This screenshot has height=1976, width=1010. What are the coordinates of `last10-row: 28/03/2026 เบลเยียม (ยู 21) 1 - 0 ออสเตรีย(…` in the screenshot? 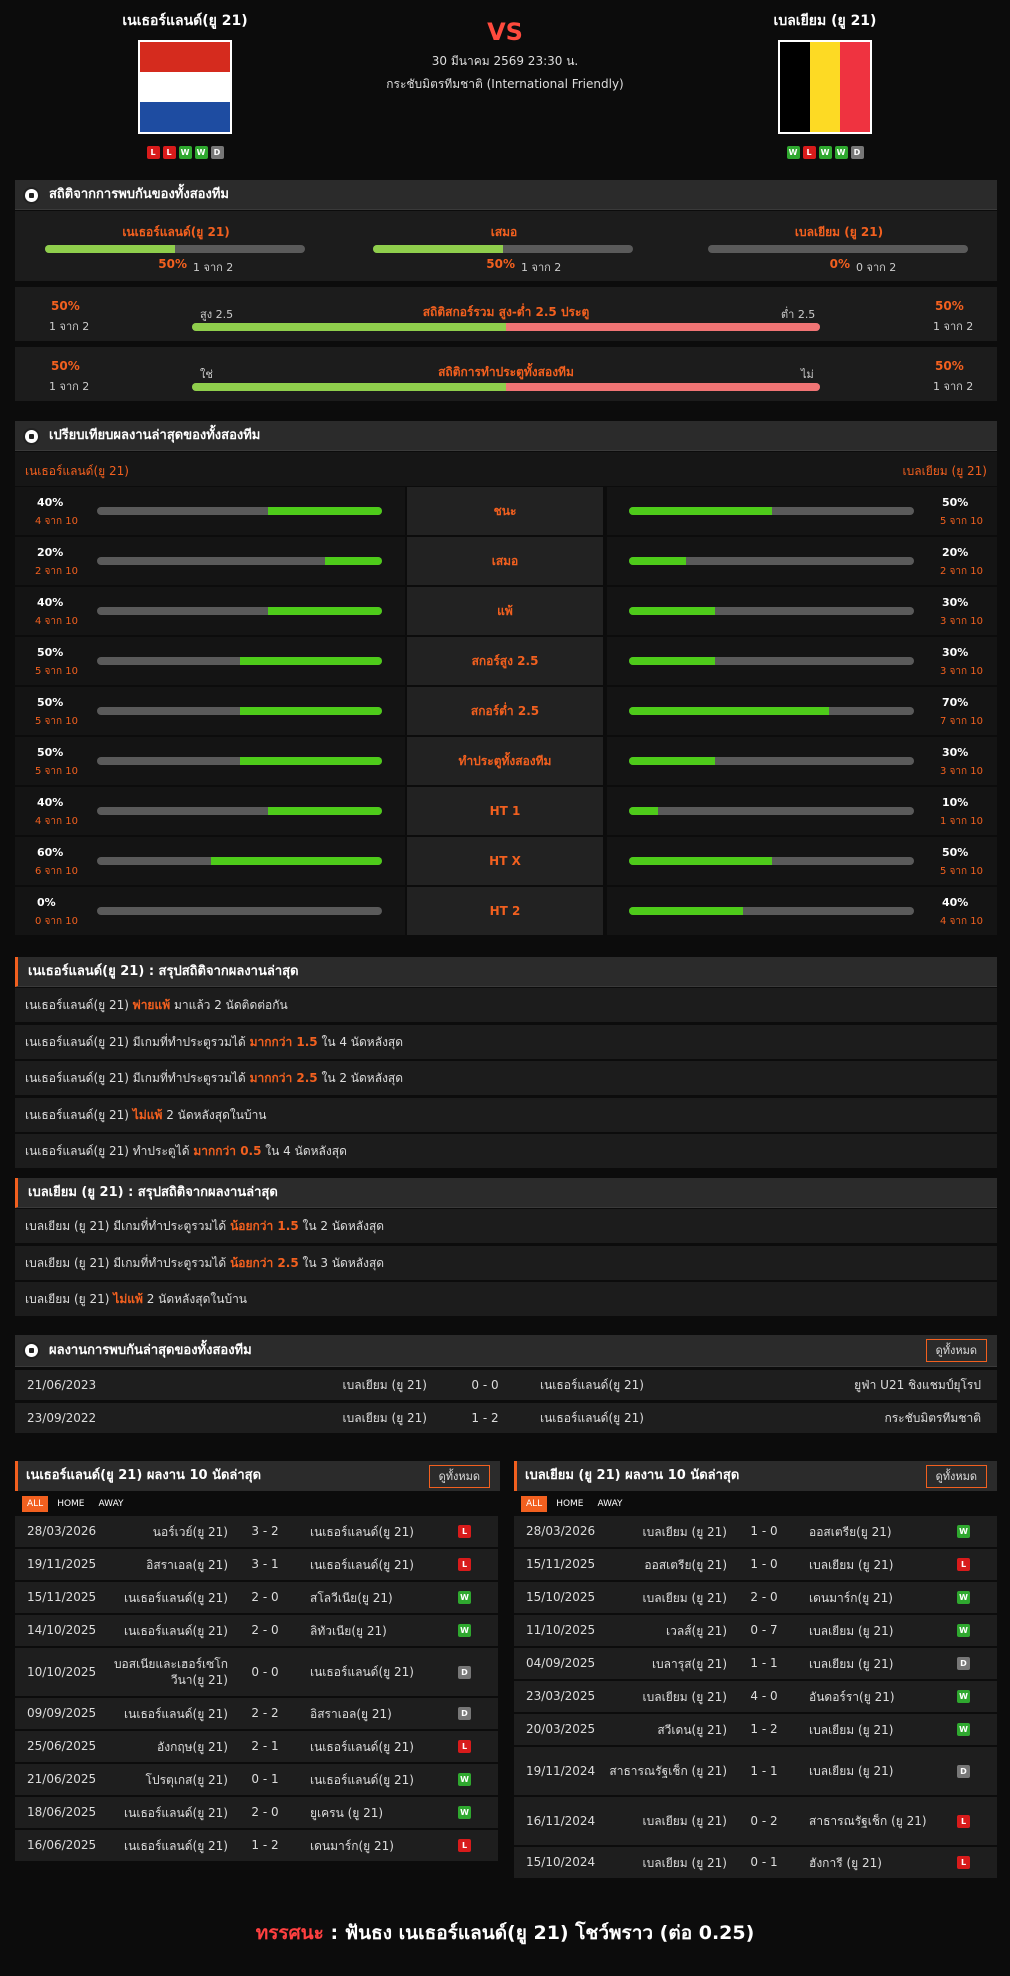 It's located at (755, 1531).